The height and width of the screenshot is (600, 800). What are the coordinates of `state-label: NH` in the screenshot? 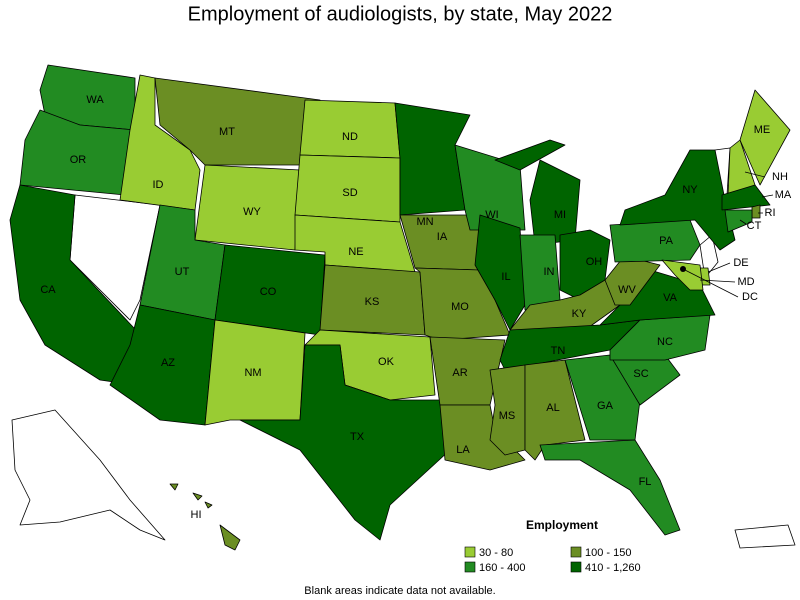 It's located at (780, 177).